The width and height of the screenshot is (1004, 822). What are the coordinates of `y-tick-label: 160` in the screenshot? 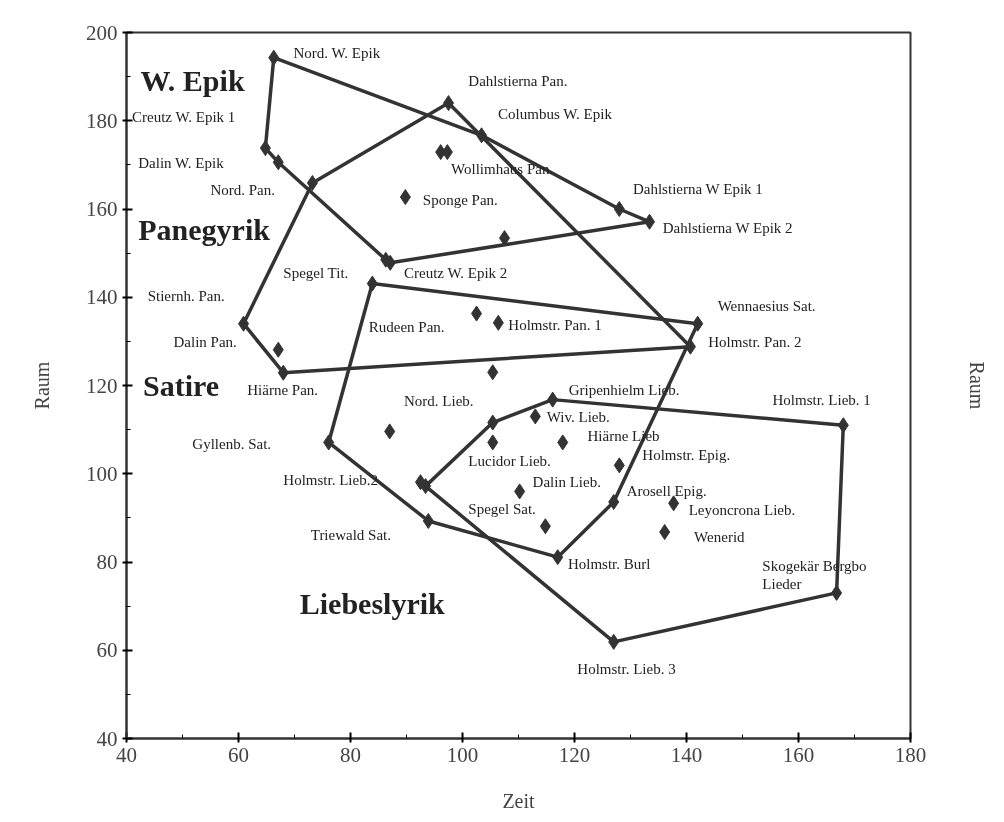 It's located at (102, 209).